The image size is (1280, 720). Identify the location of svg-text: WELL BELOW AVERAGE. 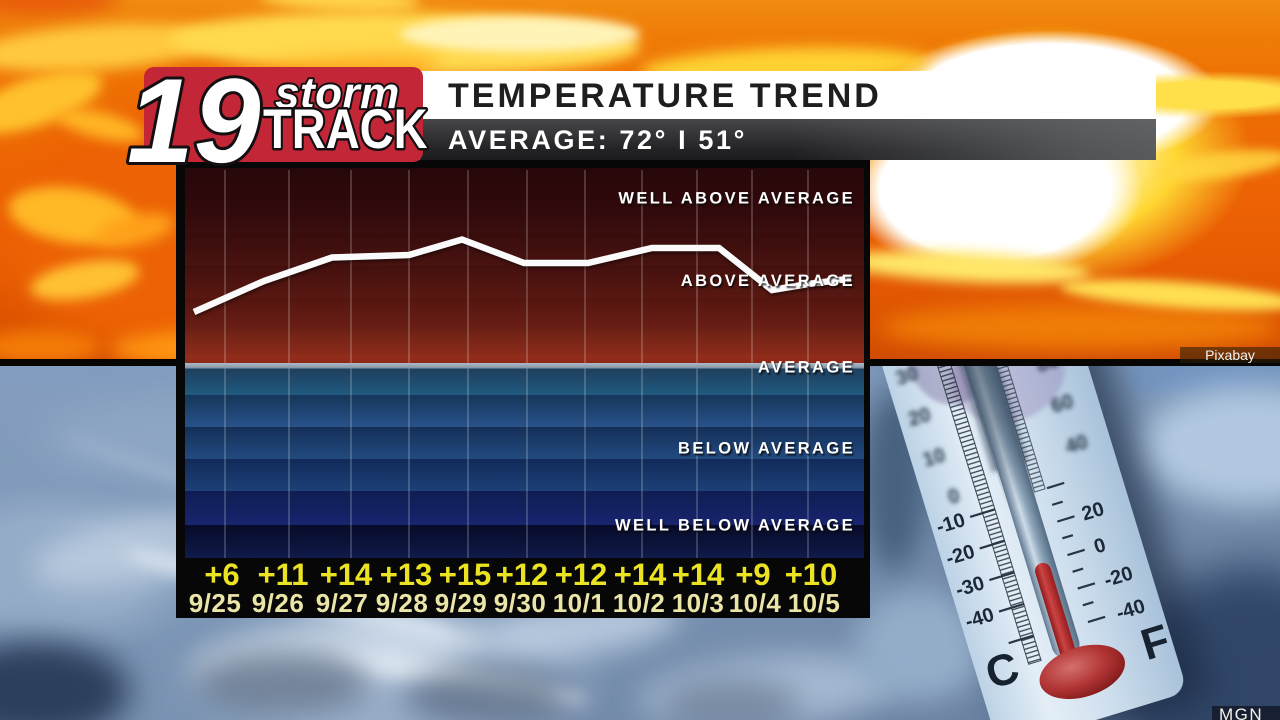
(735, 526).